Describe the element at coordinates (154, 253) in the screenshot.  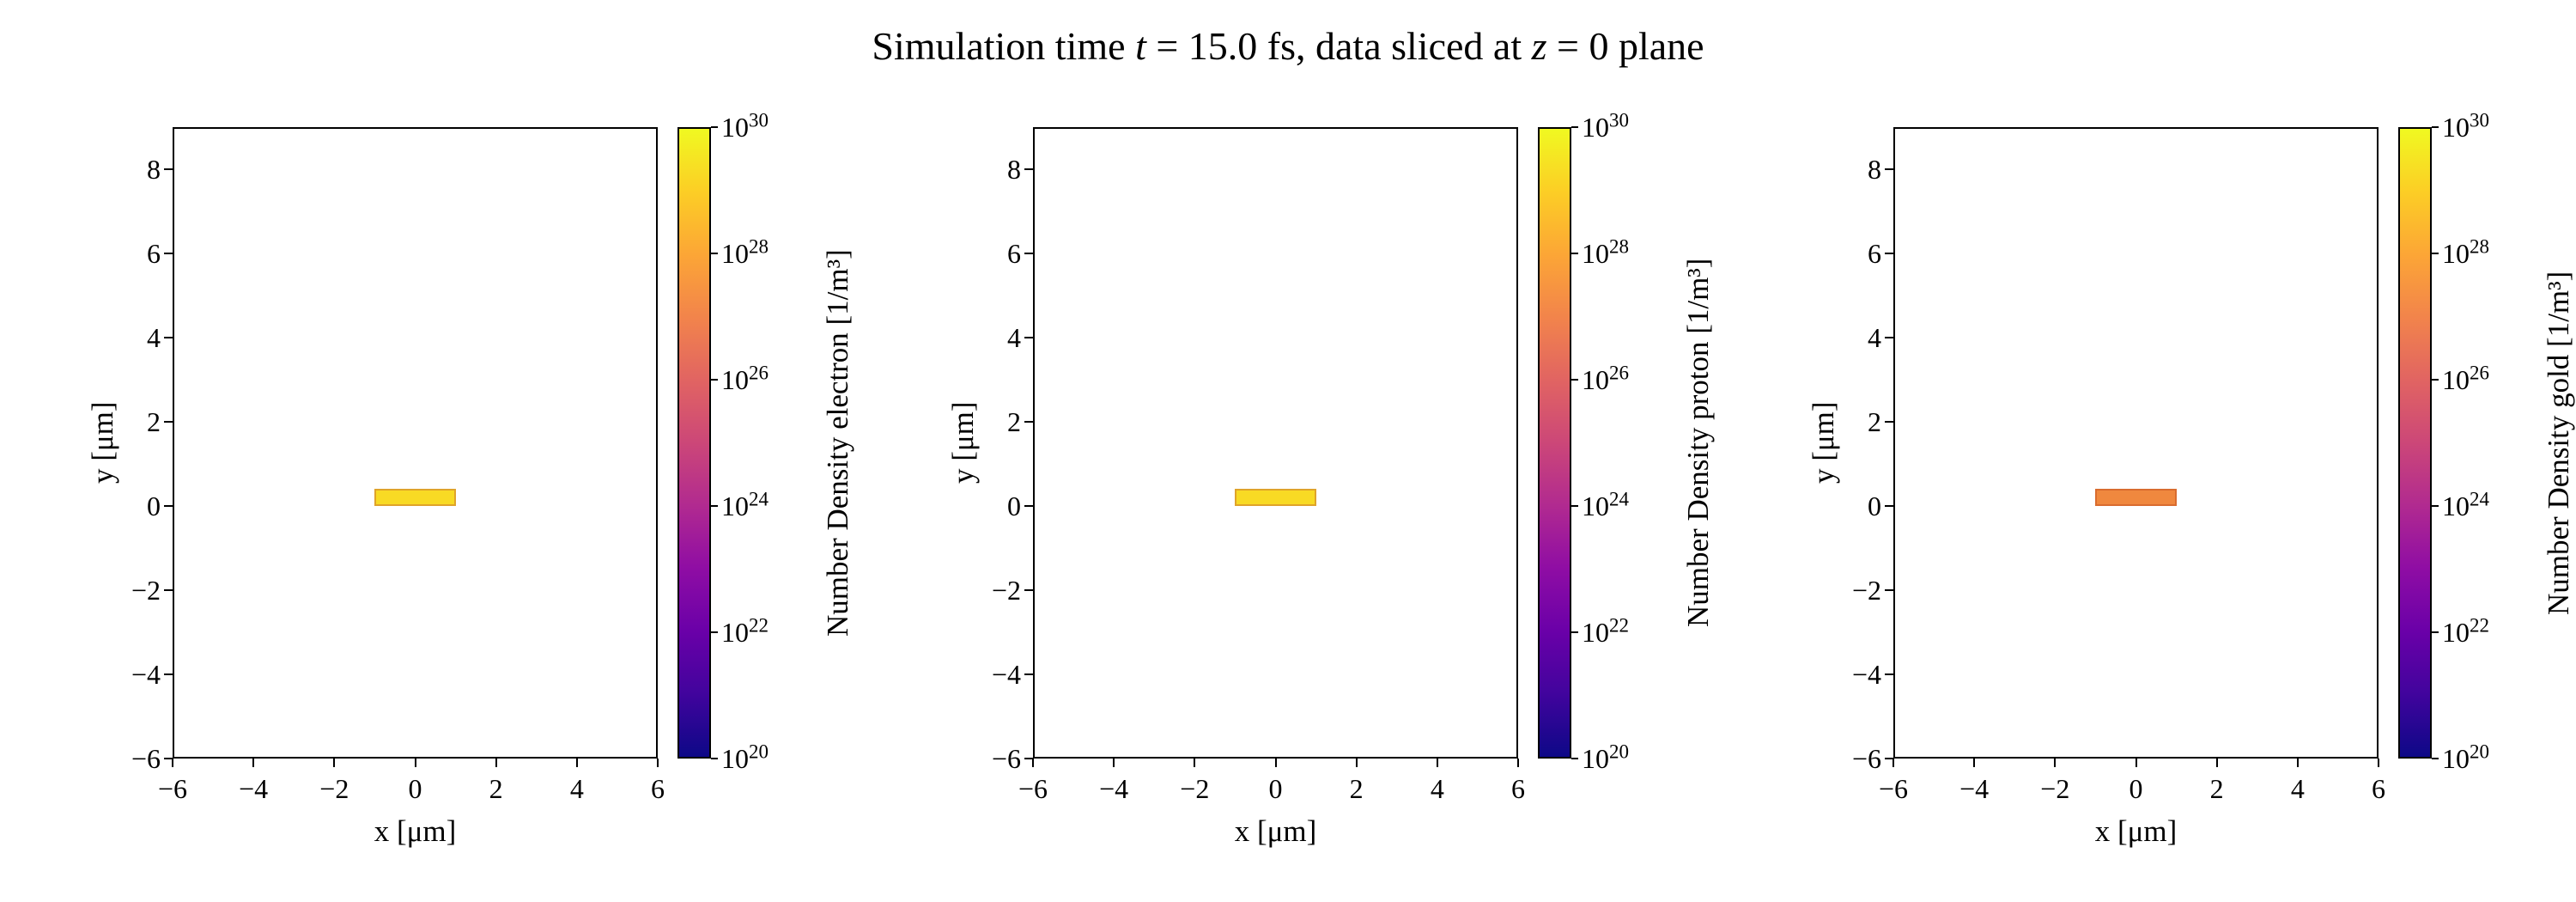
I see `y-tick-label: 6` at that location.